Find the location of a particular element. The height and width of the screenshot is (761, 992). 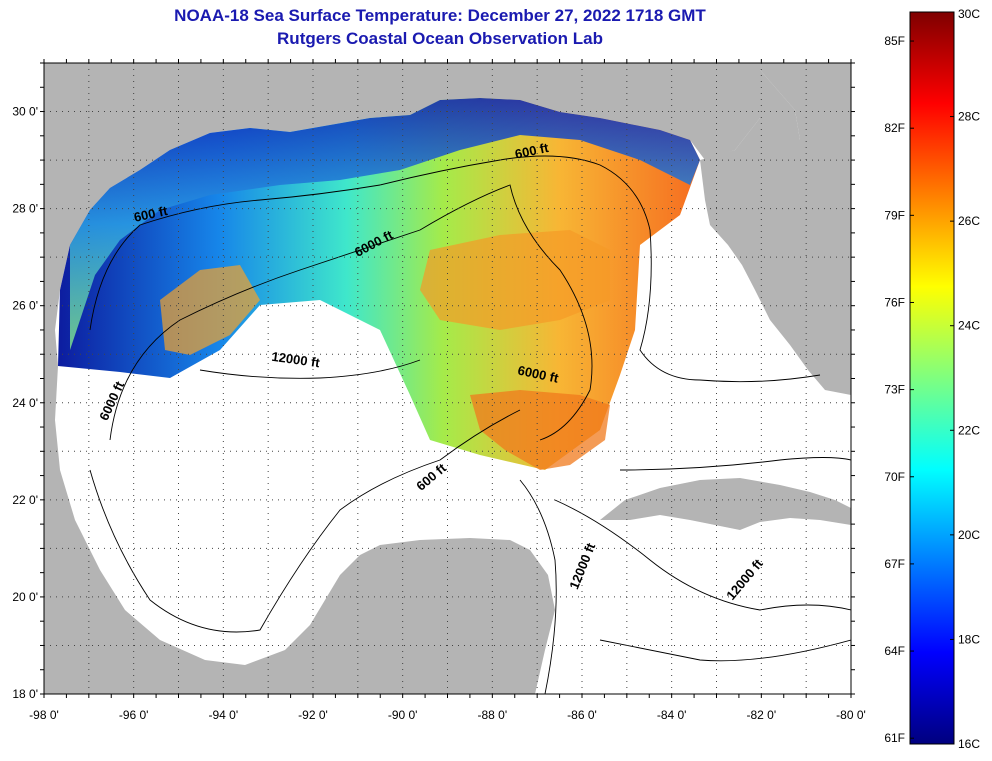

cuba-land is located at coordinates (725, 504).